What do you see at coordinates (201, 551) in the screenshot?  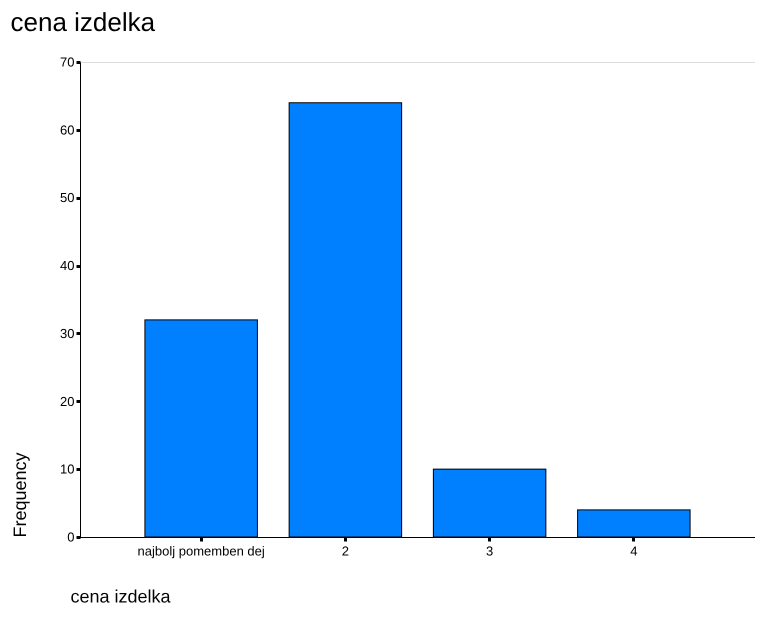 I see `x-tick-label: najbolj pomemben dej` at bounding box center [201, 551].